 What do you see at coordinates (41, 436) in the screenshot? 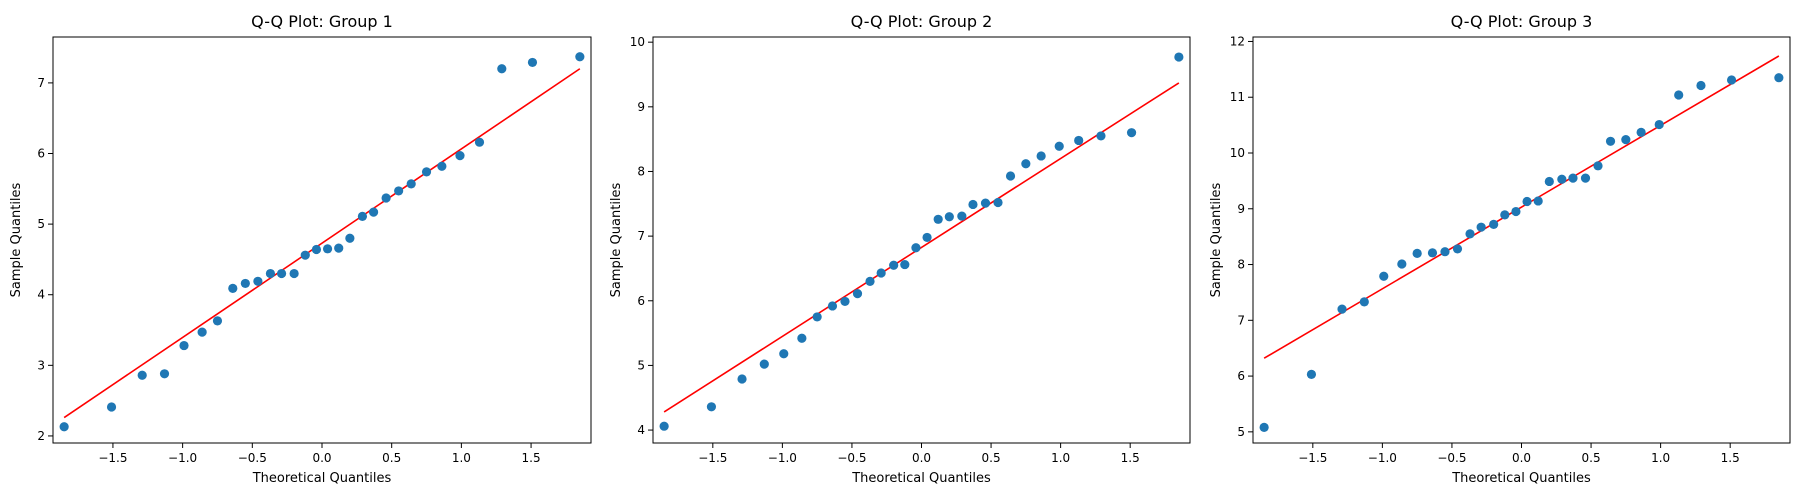
I see `y-tick-label: 2` at bounding box center [41, 436].